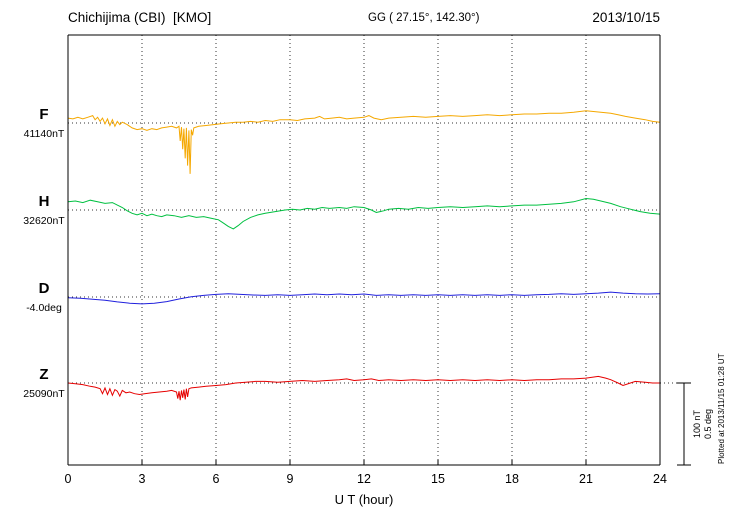  I want to click on scale-label-nt: 100 nT, so click(697, 423).